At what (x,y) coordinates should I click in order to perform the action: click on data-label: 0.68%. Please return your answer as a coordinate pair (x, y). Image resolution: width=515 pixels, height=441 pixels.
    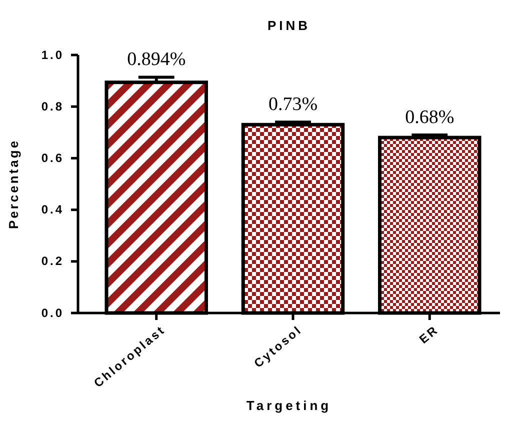
    Looking at the image, I should click on (429, 117).